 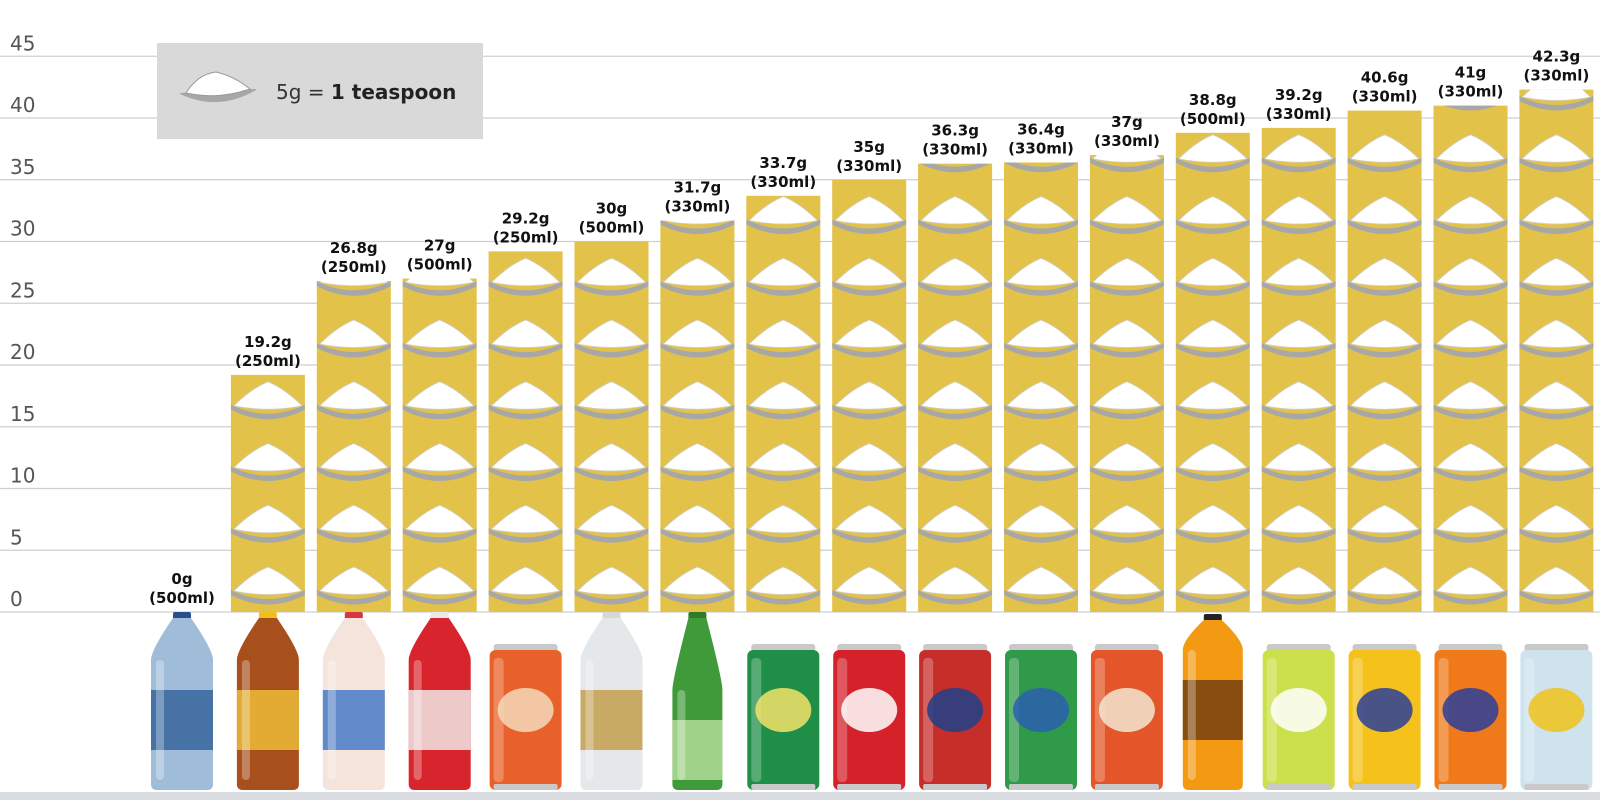 I want to click on bar-volume-label-1: (250ml), so click(x=268, y=361).